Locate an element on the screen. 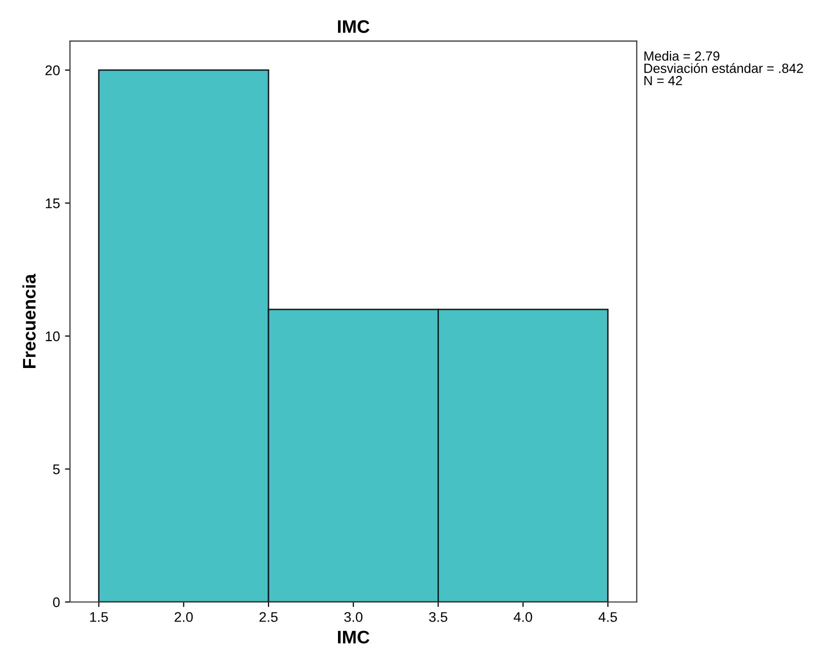 The width and height of the screenshot is (828, 663). y-tick-label: 0 is located at coordinates (56, 602).